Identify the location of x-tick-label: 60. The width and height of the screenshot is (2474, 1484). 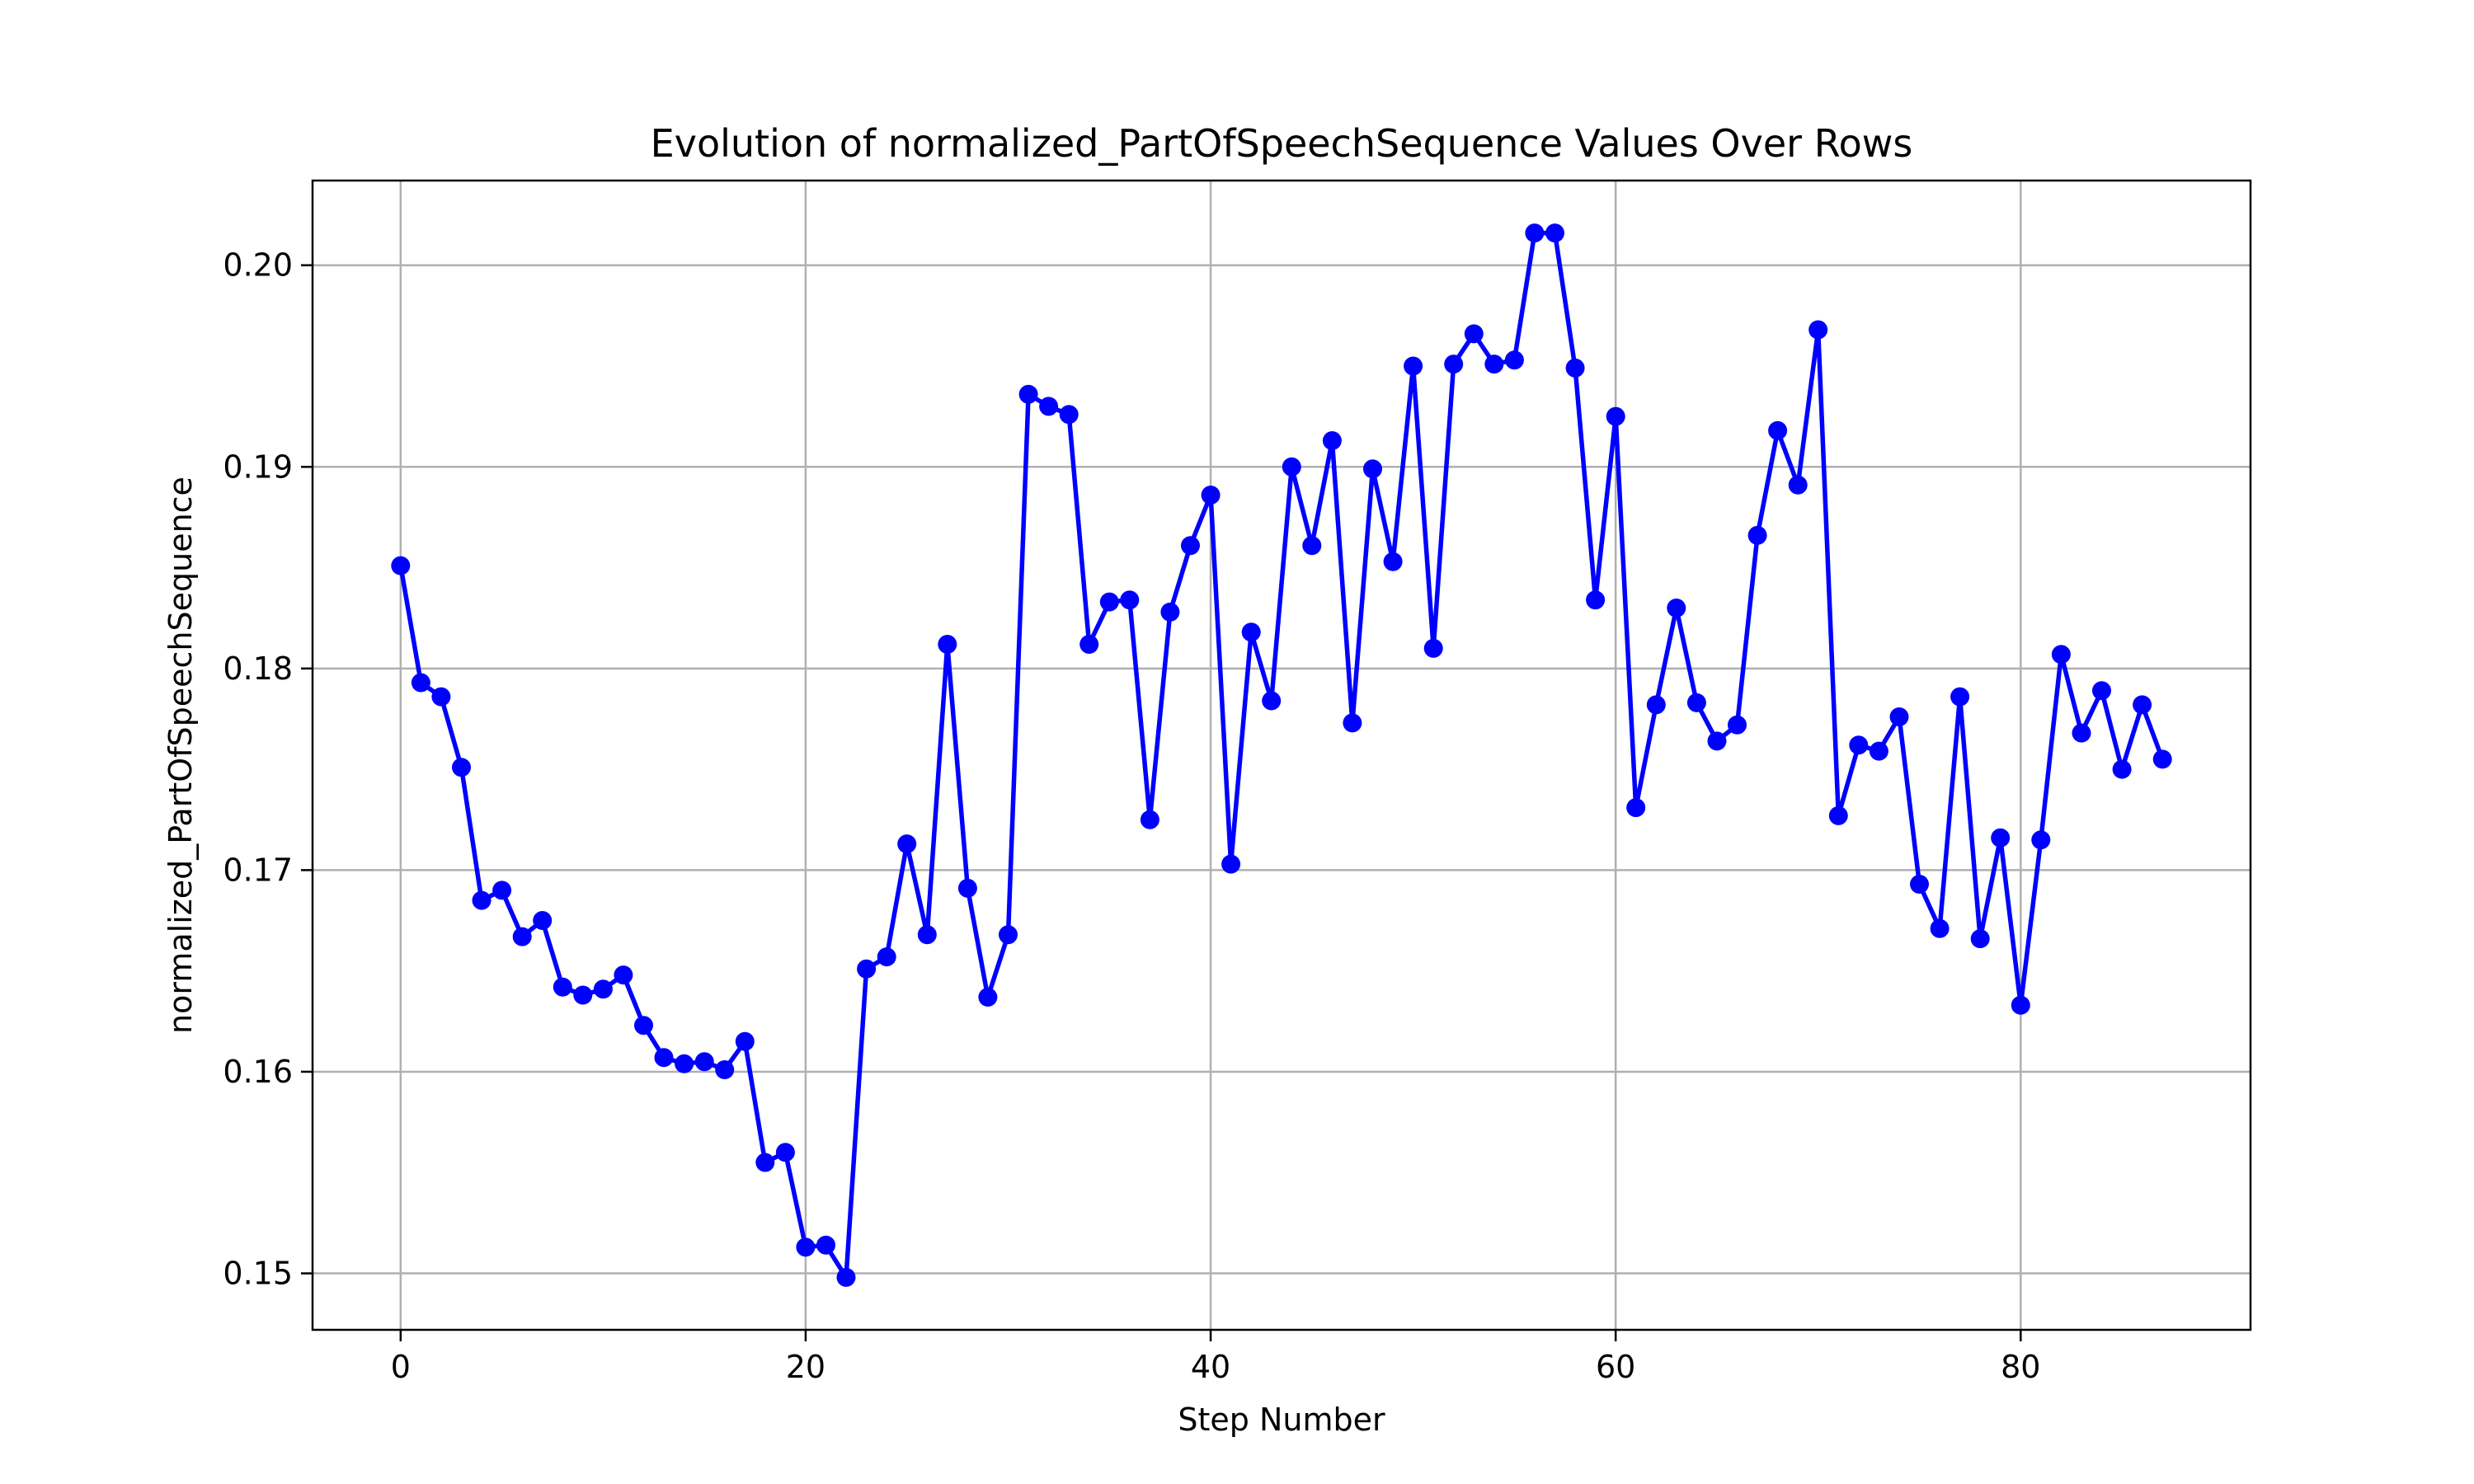
(1615, 1367).